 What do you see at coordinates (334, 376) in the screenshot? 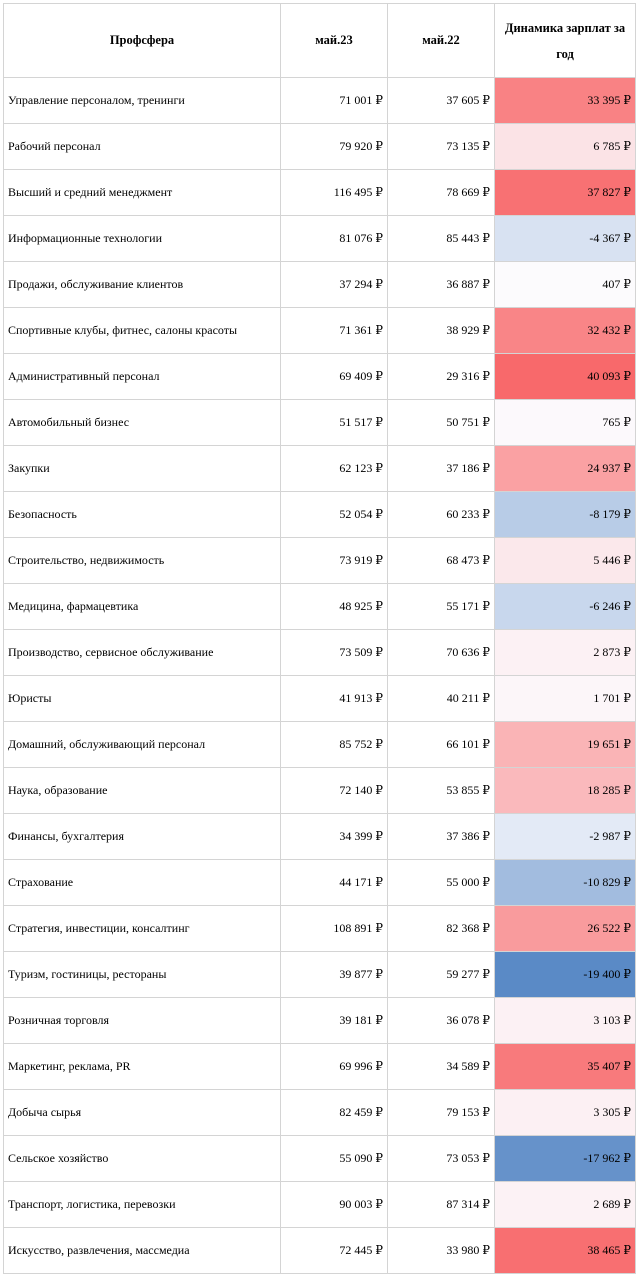
I see `may23-cell: 69 409 ₽` at bounding box center [334, 376].